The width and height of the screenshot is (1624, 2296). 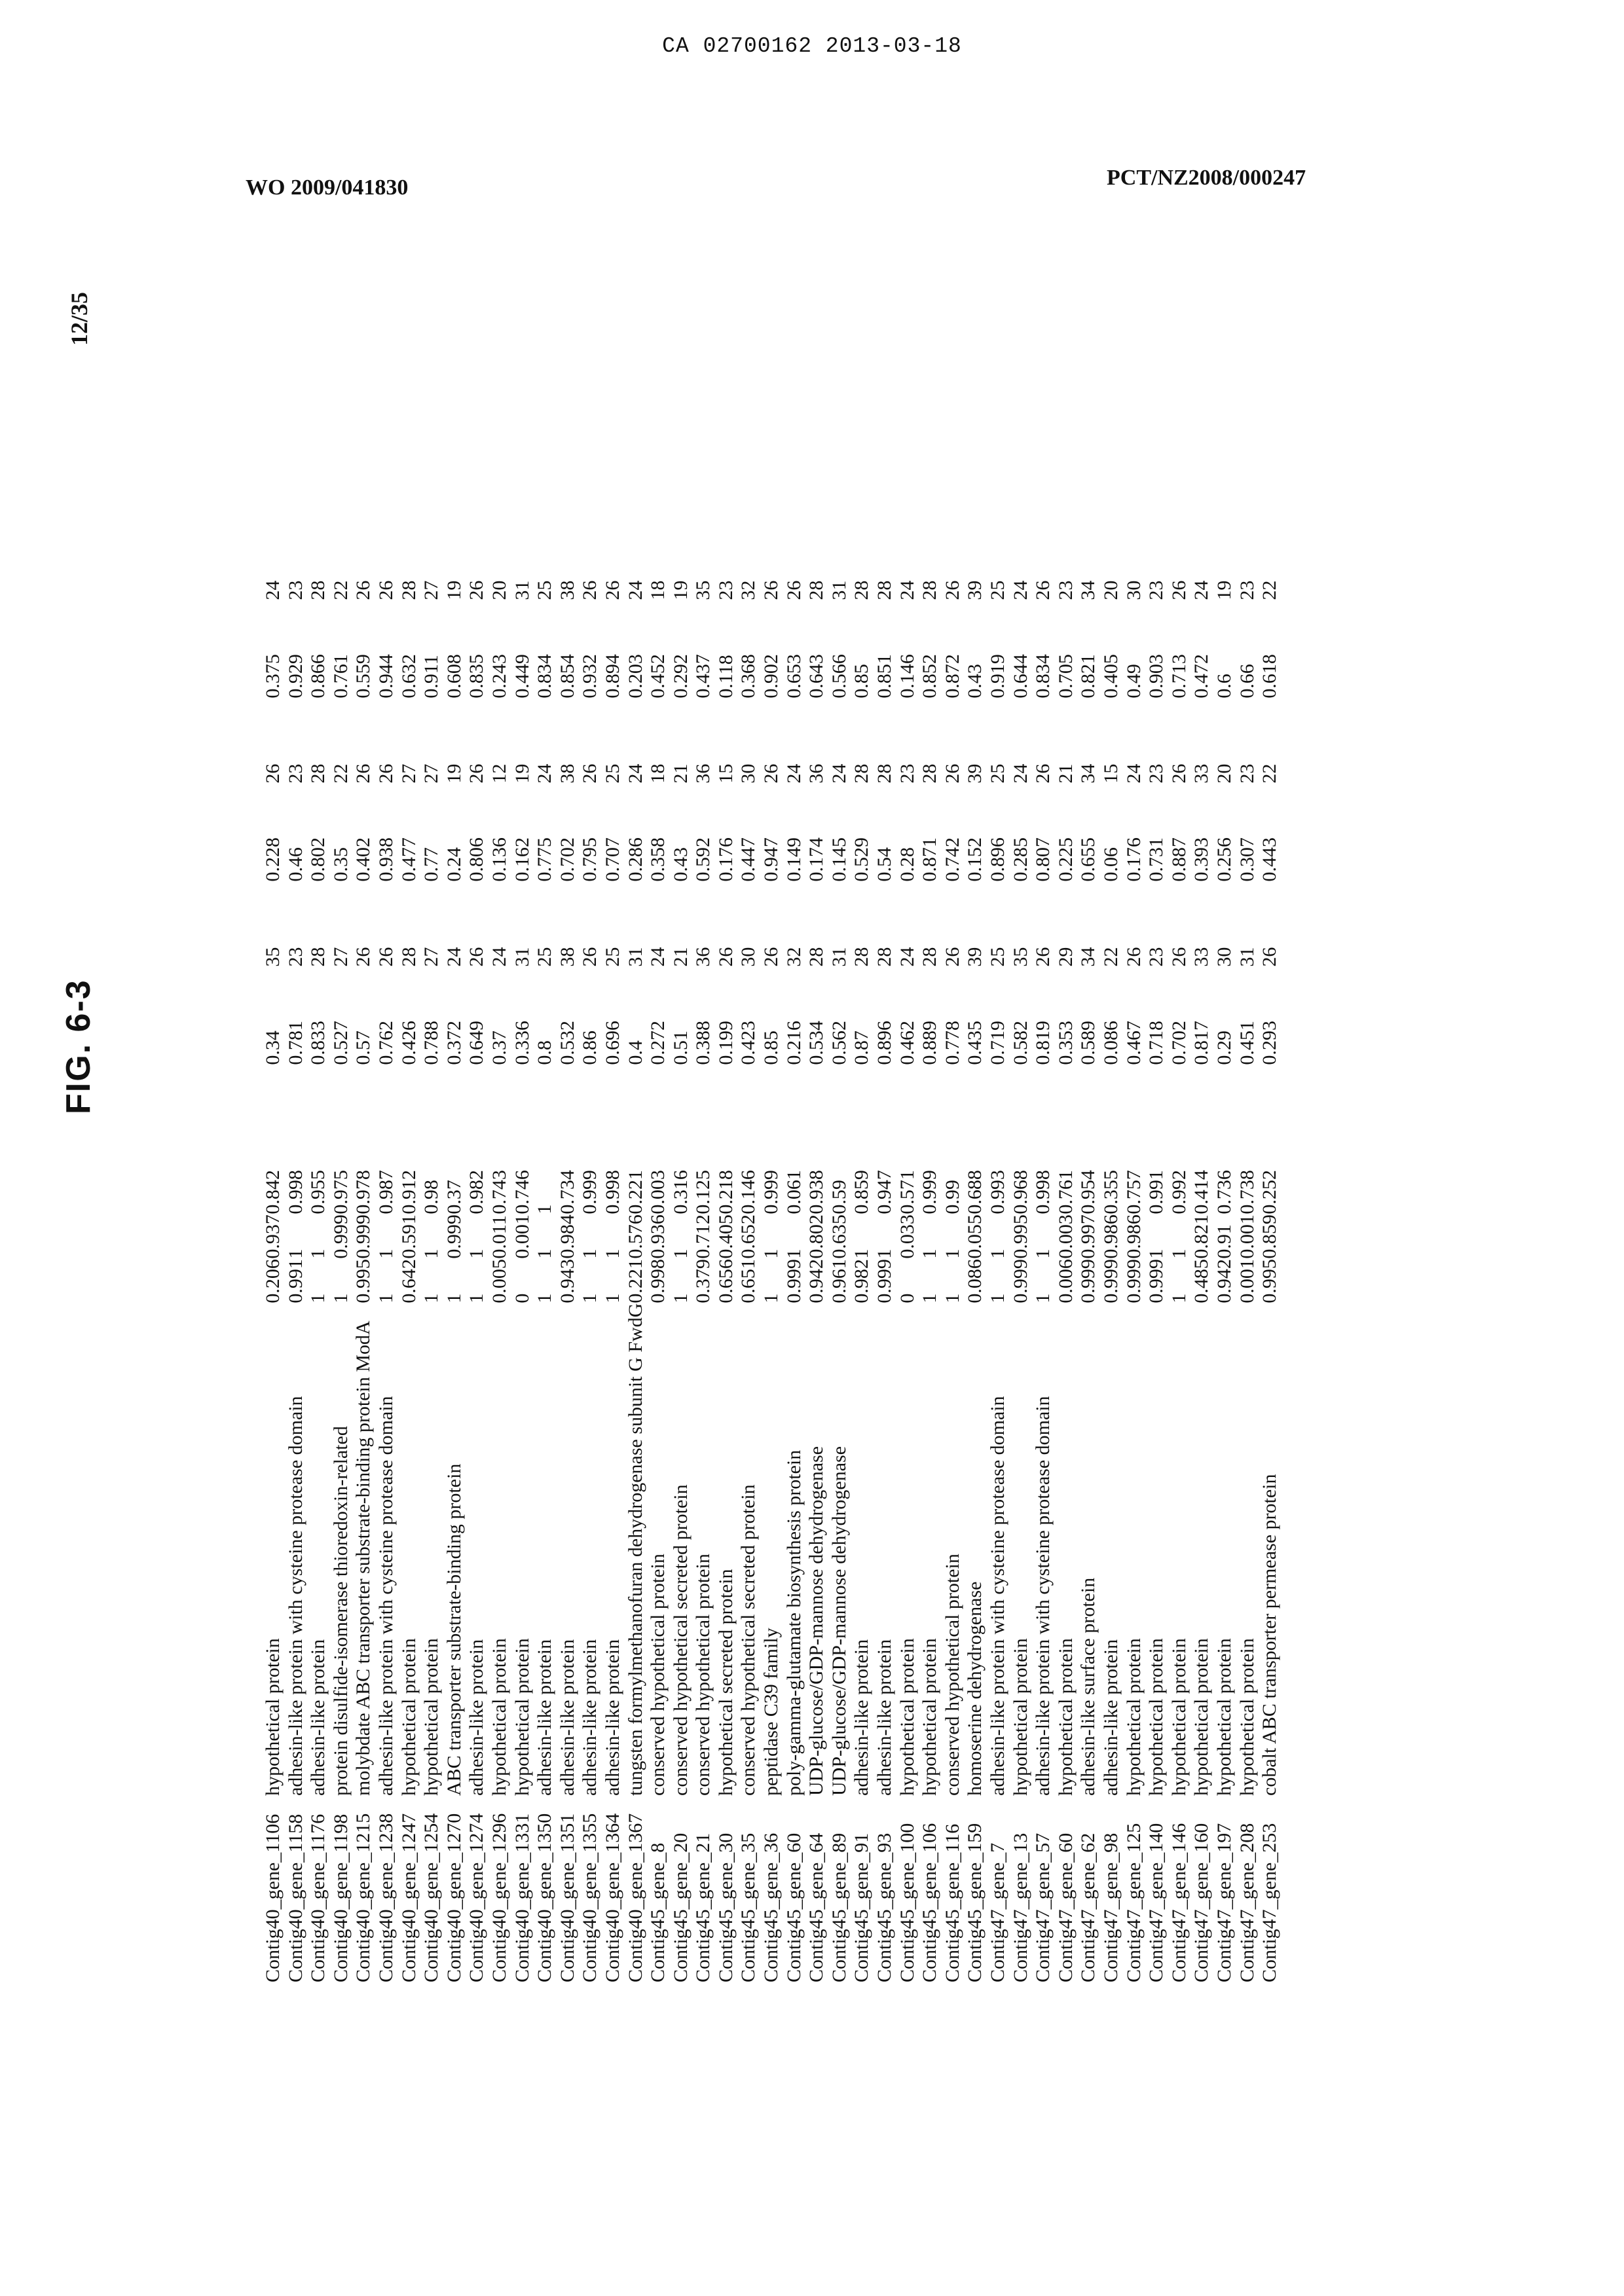 What do you see at coordinates (1247, 1192) in the screenshot?
I see `cell-score-3: 0.738` at bounding box center [1247, 1192].